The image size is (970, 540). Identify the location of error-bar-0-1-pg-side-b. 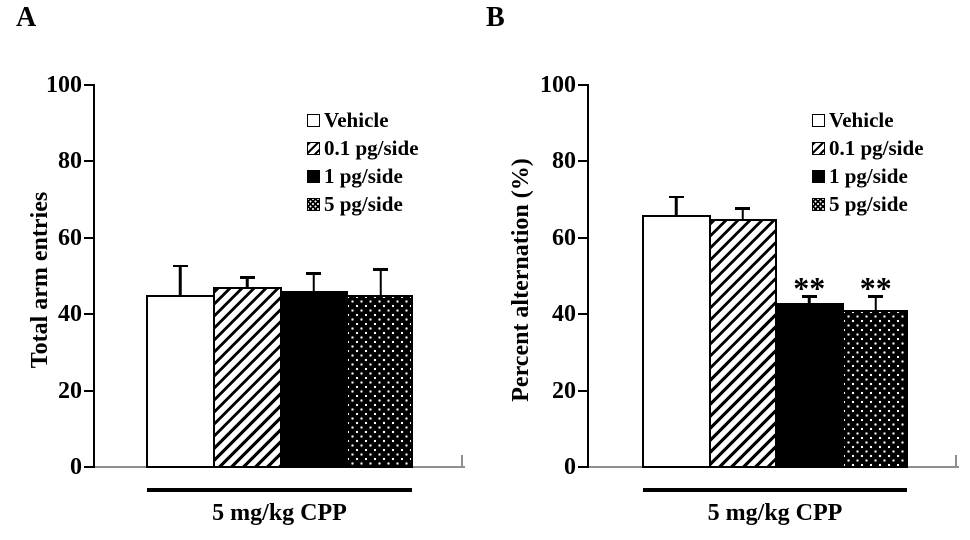
(743, 213).